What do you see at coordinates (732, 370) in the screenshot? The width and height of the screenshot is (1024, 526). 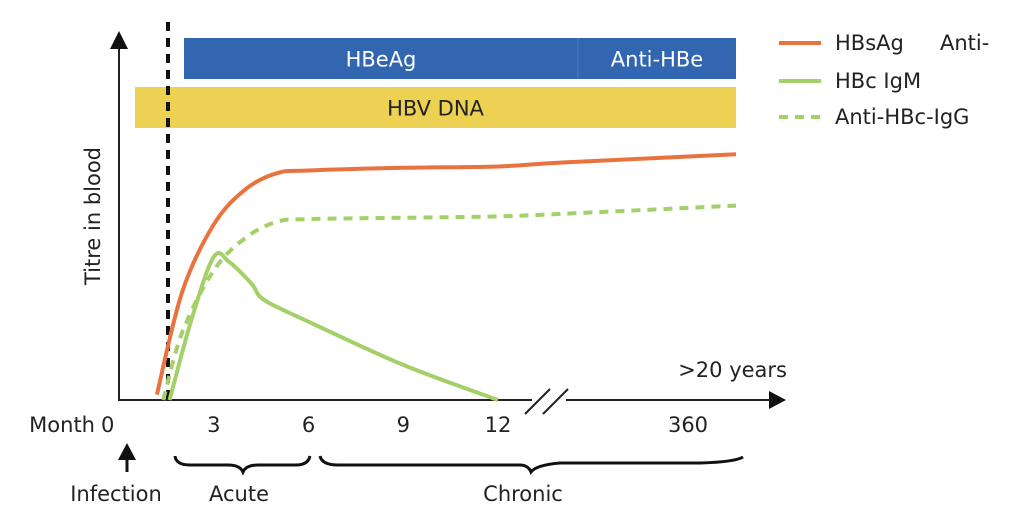 I see `x-axis-note: >20 years` at bounding box center [732, 370].